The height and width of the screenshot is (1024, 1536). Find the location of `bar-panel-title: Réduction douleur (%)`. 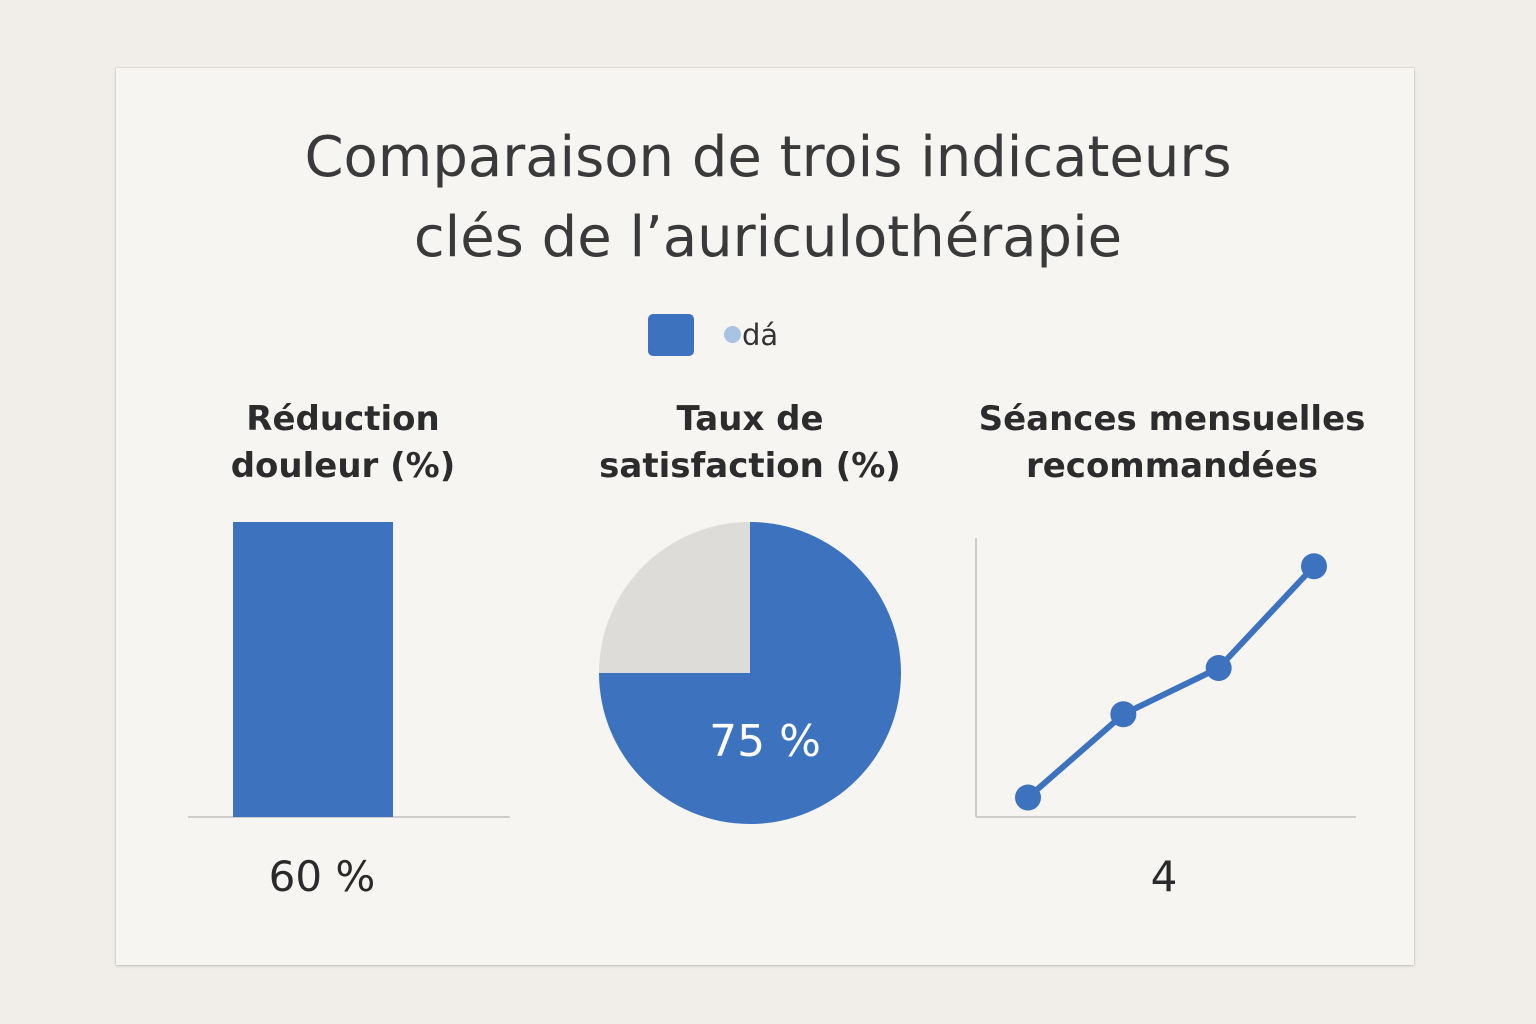

bar-panel-title: Réduction douleur (%) is located at coordinates (343, 443).